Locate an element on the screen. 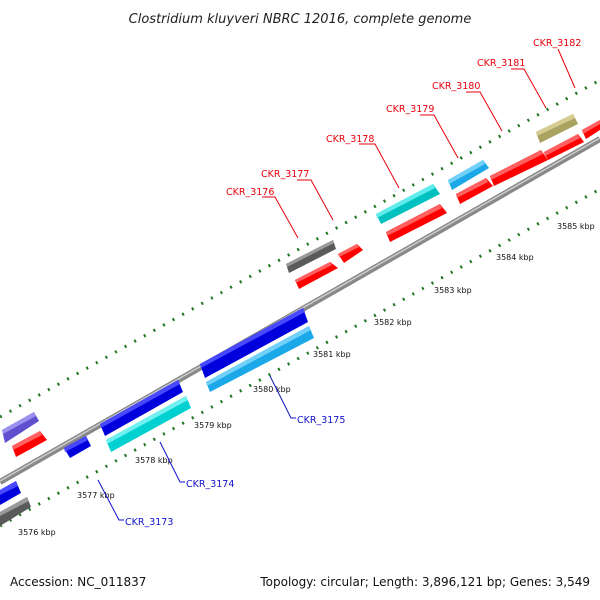 The image size is (600, 600). kbp-label: 3582 kbp is located at coordinates (393, 322).